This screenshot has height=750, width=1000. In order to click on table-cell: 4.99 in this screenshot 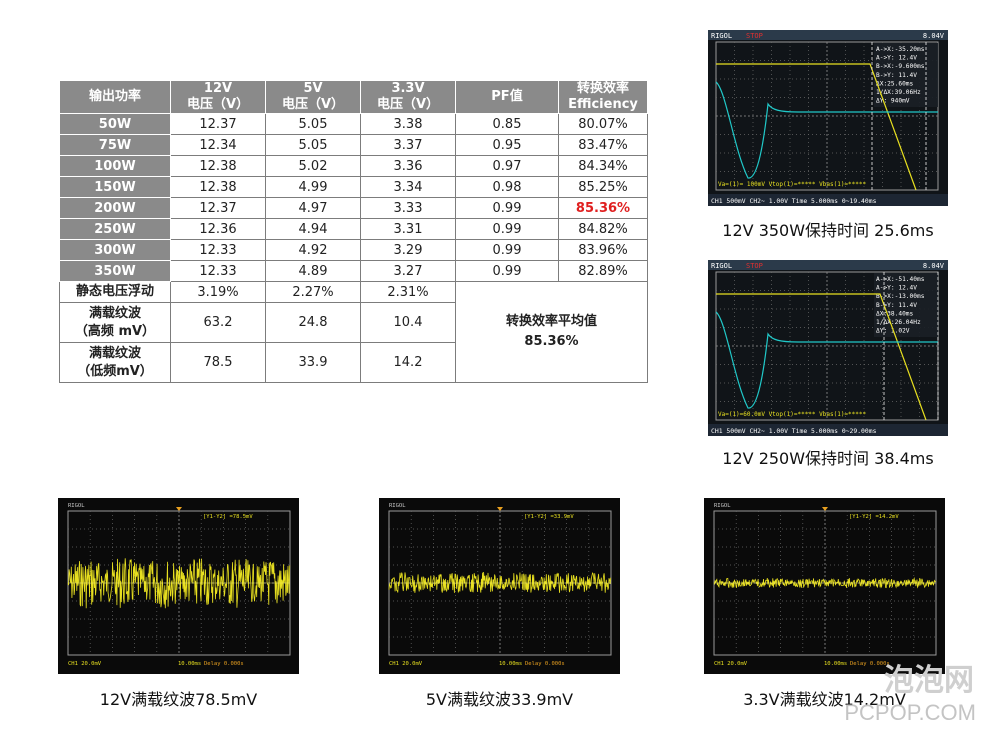, I will do `click(313, 187)`.